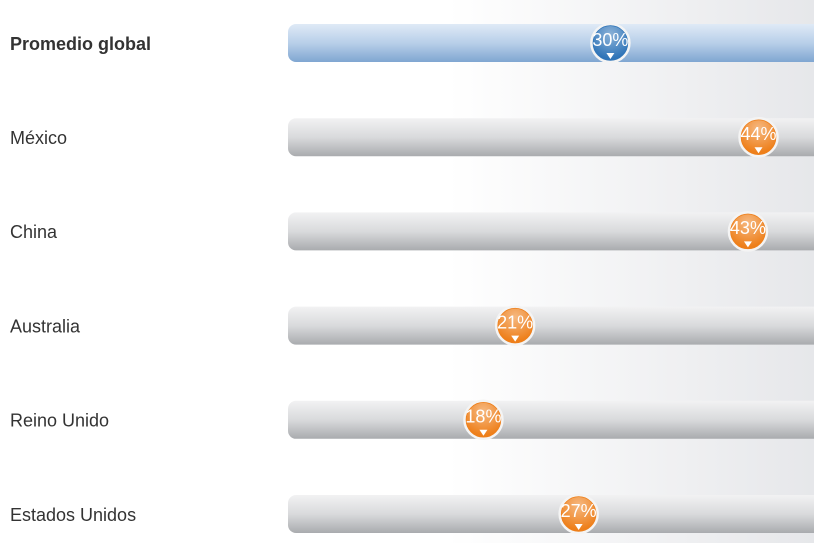 The image size is (814, 543). What do you see at coordinates (45, 326) in the screenshot?
I see `category-label: Australia` at bounding box center [45, 326].